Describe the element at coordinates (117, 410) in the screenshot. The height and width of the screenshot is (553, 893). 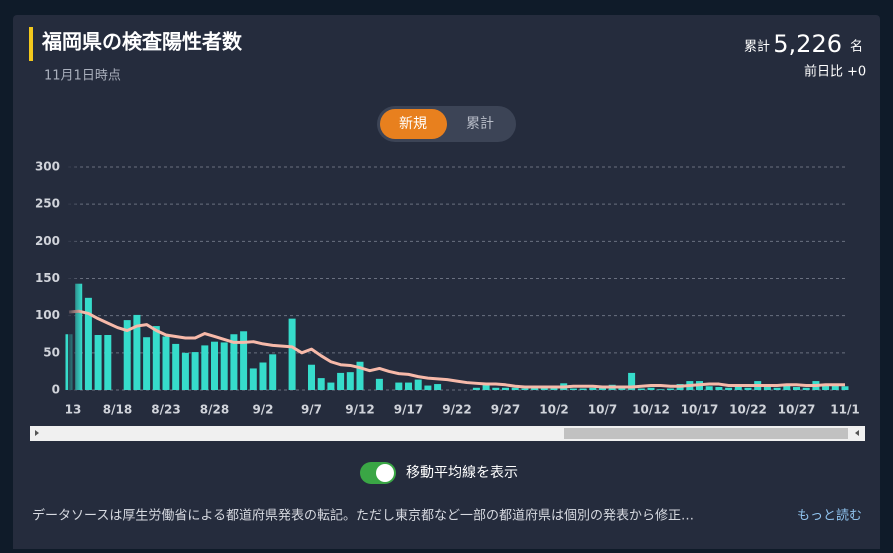
I see `x-tick-label: 8/18` at that location.